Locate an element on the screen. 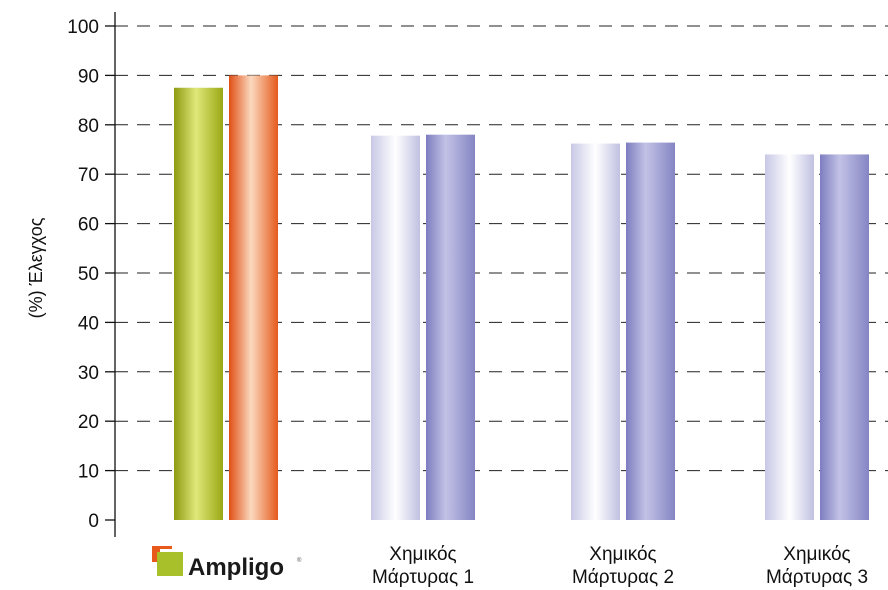 Image resolution: width=888 pixels, height=590 pixels. category-label: Μάρτυρας 3 is located at coordinates (817, 577).